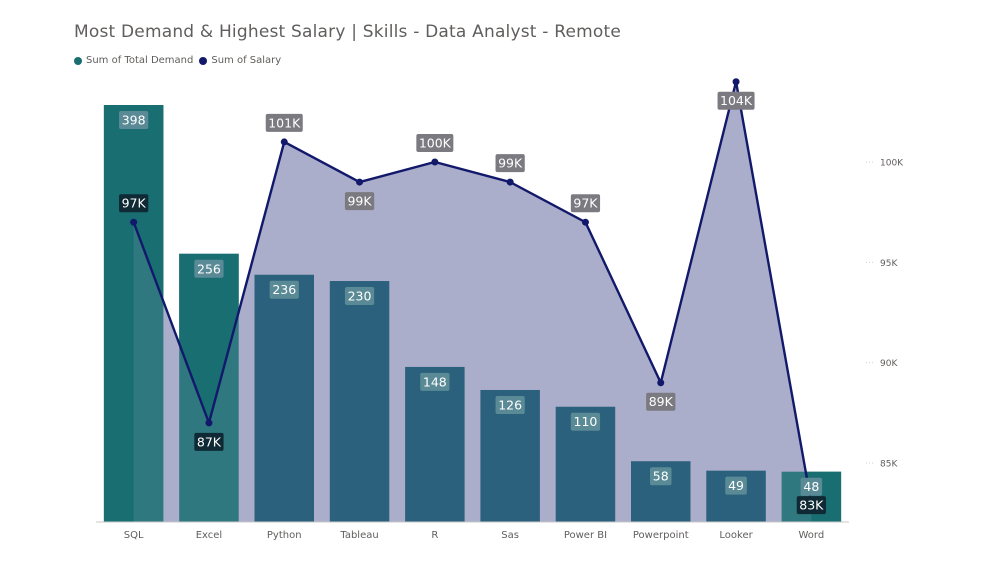 The width and height of the screenshot is (984, 580). Describe the element at coordinates (889, 465) in the screenshot. I see `y-right-tick-label: 85K` at that location.